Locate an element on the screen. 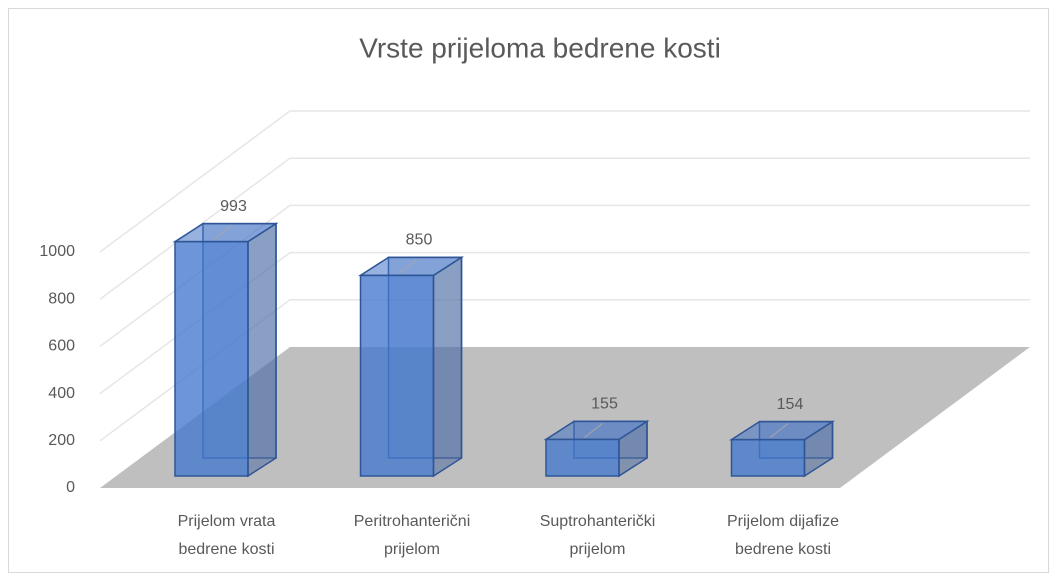 The height and width of the screenshot is (581, 1058). data-label: 993 is located at coordinates (233, 206).